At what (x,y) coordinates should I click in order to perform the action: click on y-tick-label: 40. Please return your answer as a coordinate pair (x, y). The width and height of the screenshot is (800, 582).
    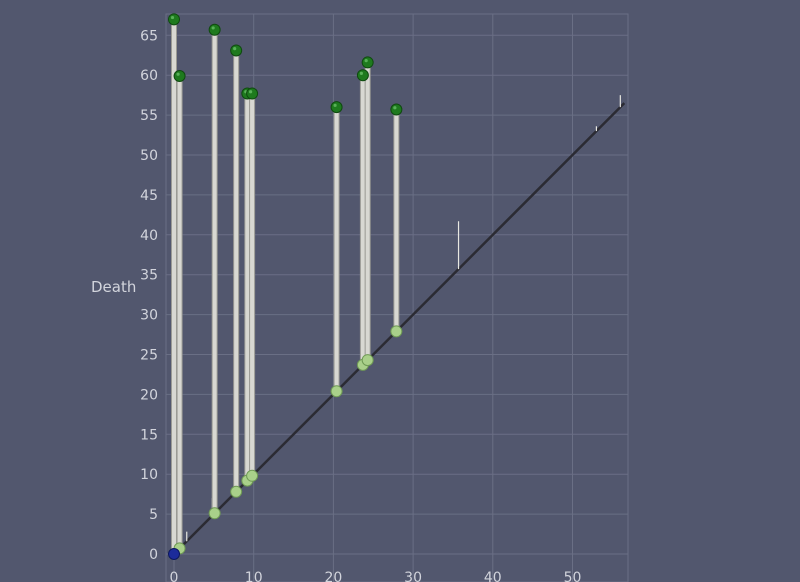
    Looking at the image, I should click on (149, 236).